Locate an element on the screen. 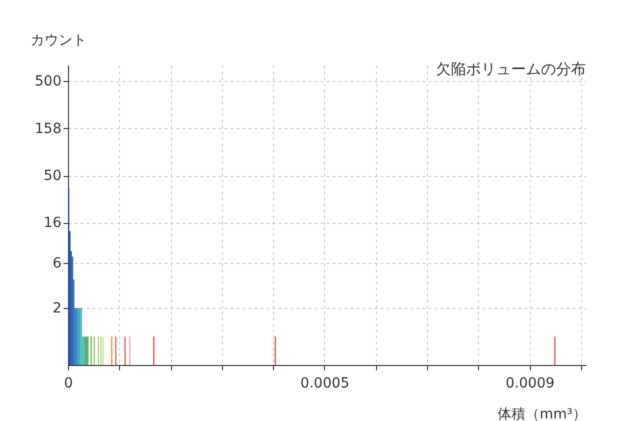 The height and width of the screenshot is (421, 617). x-axis-title: 体積（mm³） is located at coordinates (542, 413).